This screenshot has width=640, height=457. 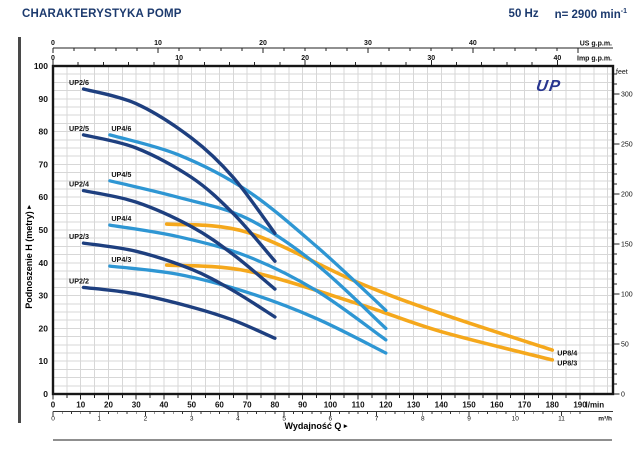 I want to click on curve-label-UP2/5: UP2/5, so click(x=79, y=128).